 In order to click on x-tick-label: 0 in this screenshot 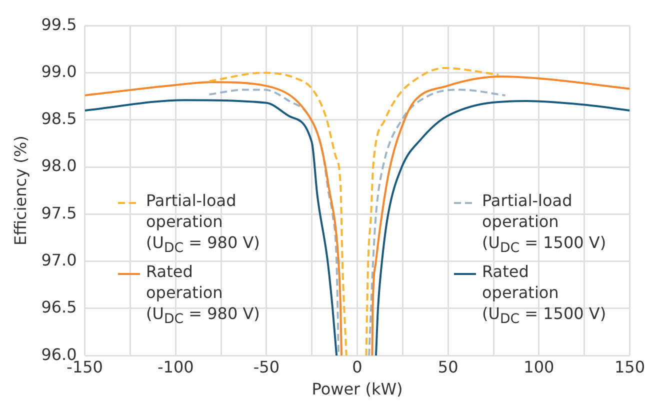, I will do `click(357, 366)`.